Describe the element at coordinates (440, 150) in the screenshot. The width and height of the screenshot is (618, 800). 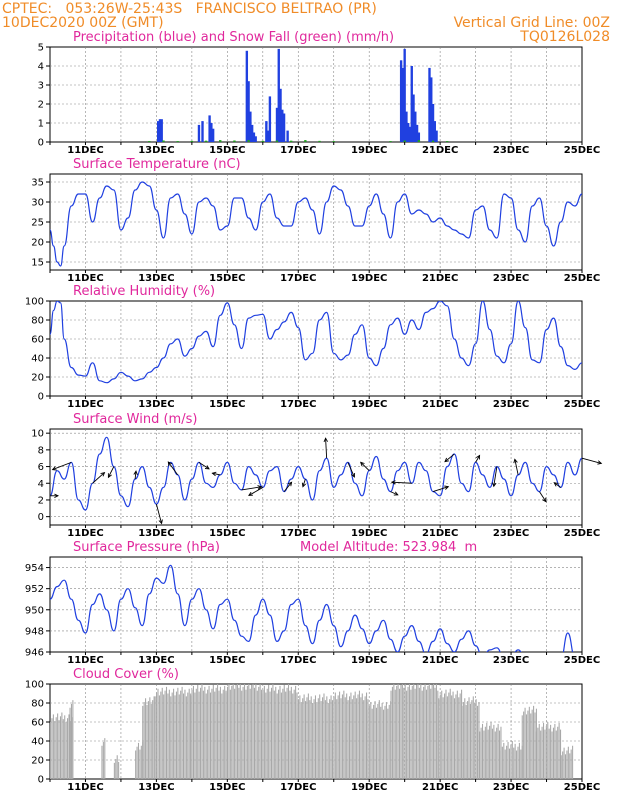
I see `x-tick-label: 21DEC` at that location.